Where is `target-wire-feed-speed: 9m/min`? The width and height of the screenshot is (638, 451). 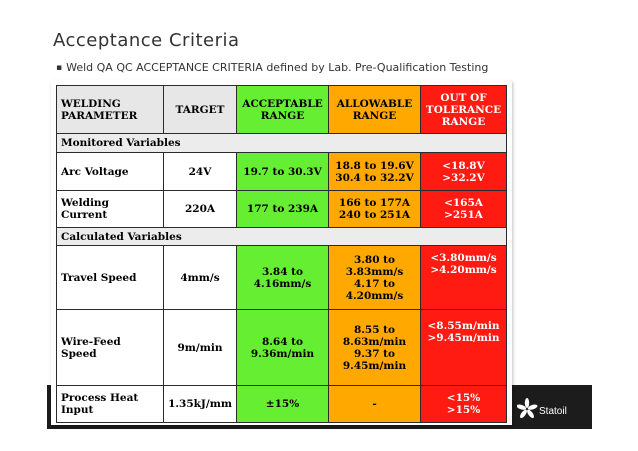 target-wire-feed-speed: 9m/min is located at coordinates (200, 347).